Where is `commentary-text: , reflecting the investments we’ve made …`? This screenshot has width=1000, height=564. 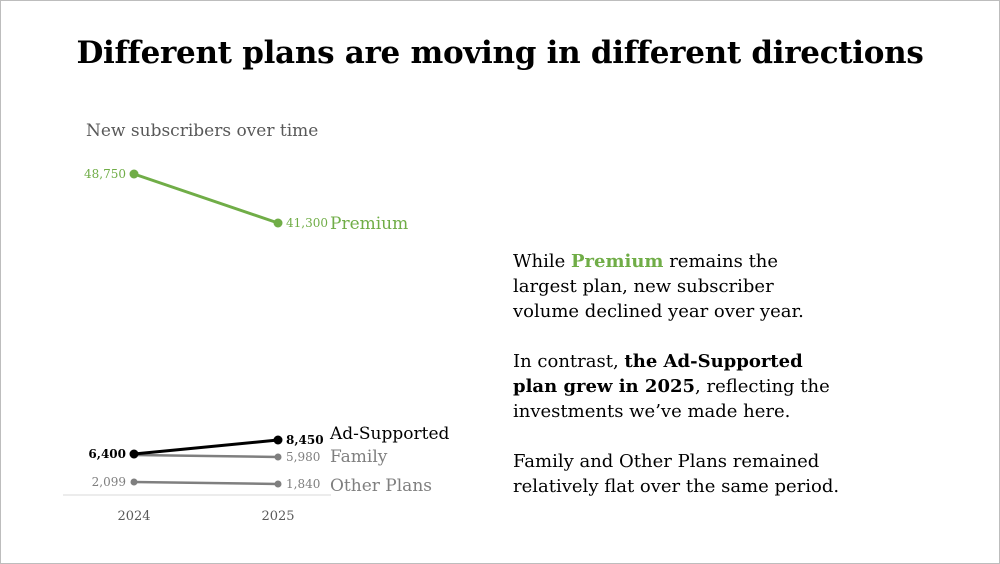
commentary-text: , reflecting the investments we’ve made … is located at coordinates (671, 399).